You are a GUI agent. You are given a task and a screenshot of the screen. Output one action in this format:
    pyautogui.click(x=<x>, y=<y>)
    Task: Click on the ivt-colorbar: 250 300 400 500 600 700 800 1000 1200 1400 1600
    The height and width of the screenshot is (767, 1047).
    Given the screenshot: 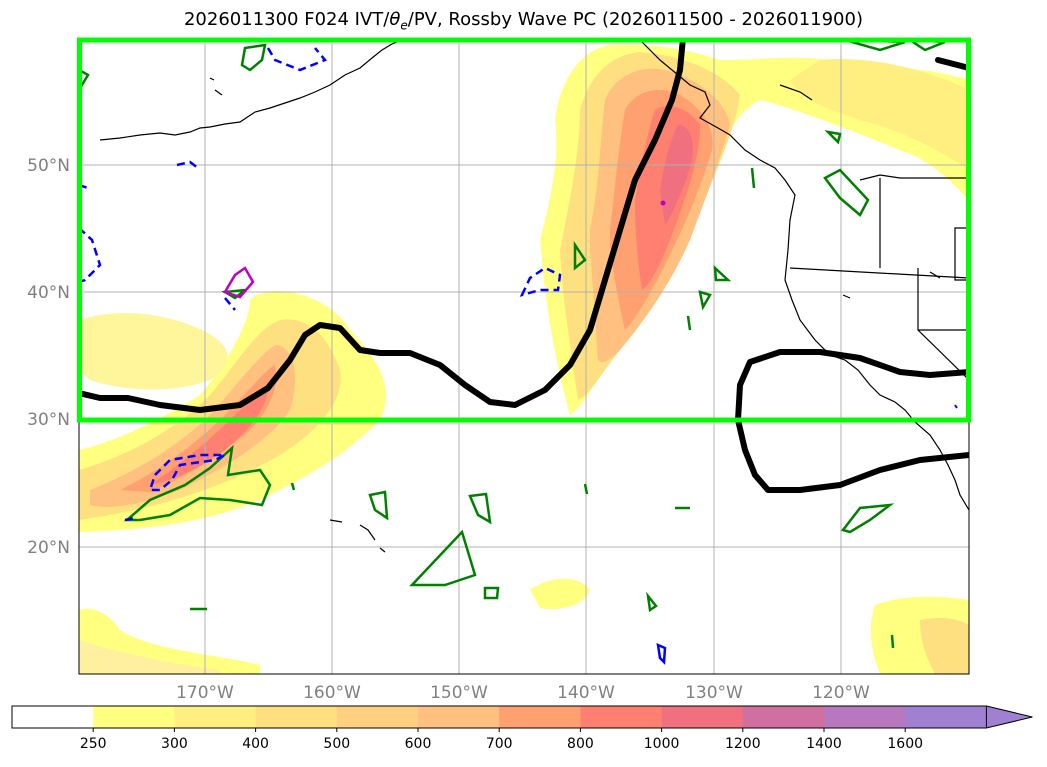 What is the action you would take?
    pyautogui.click(x=522, y=728)
    